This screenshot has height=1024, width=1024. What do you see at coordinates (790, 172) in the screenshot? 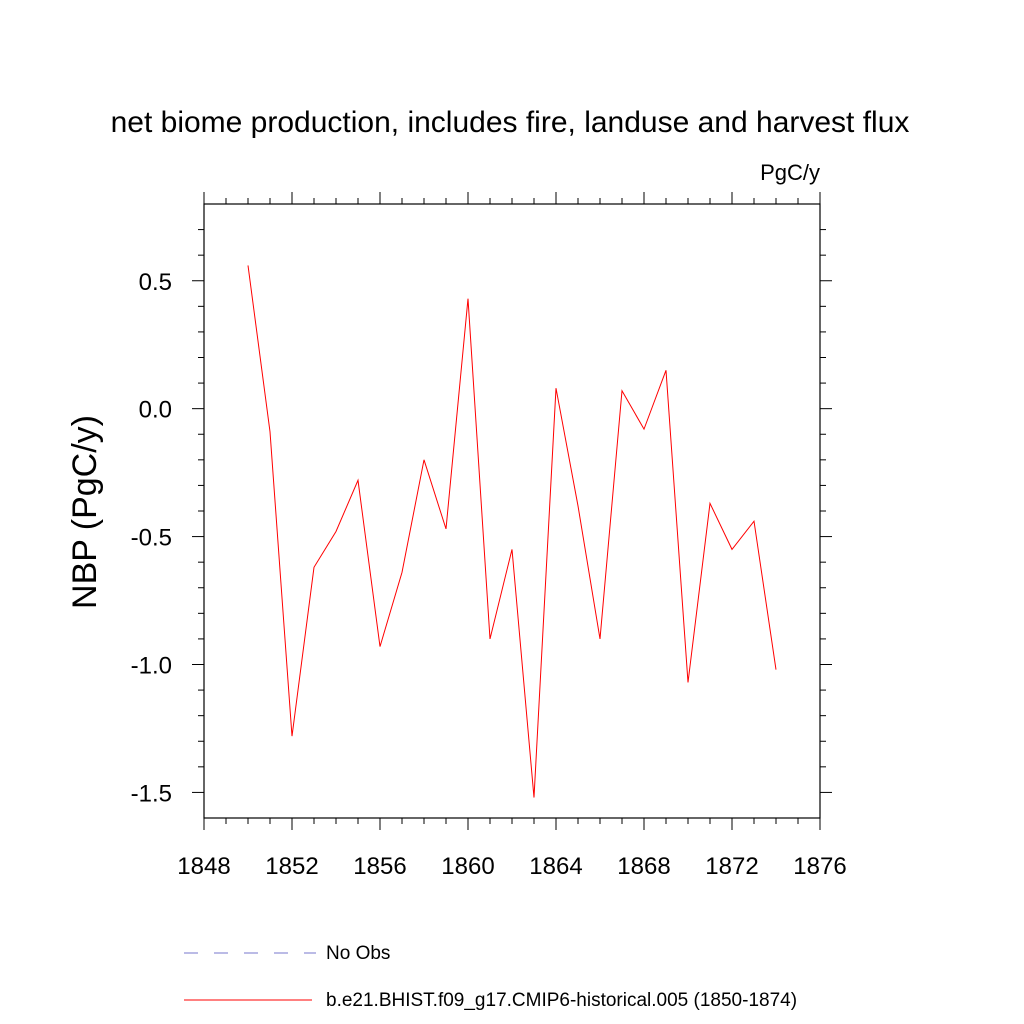
I see `units-label: PgC/y` at bounding box center [790, 172].